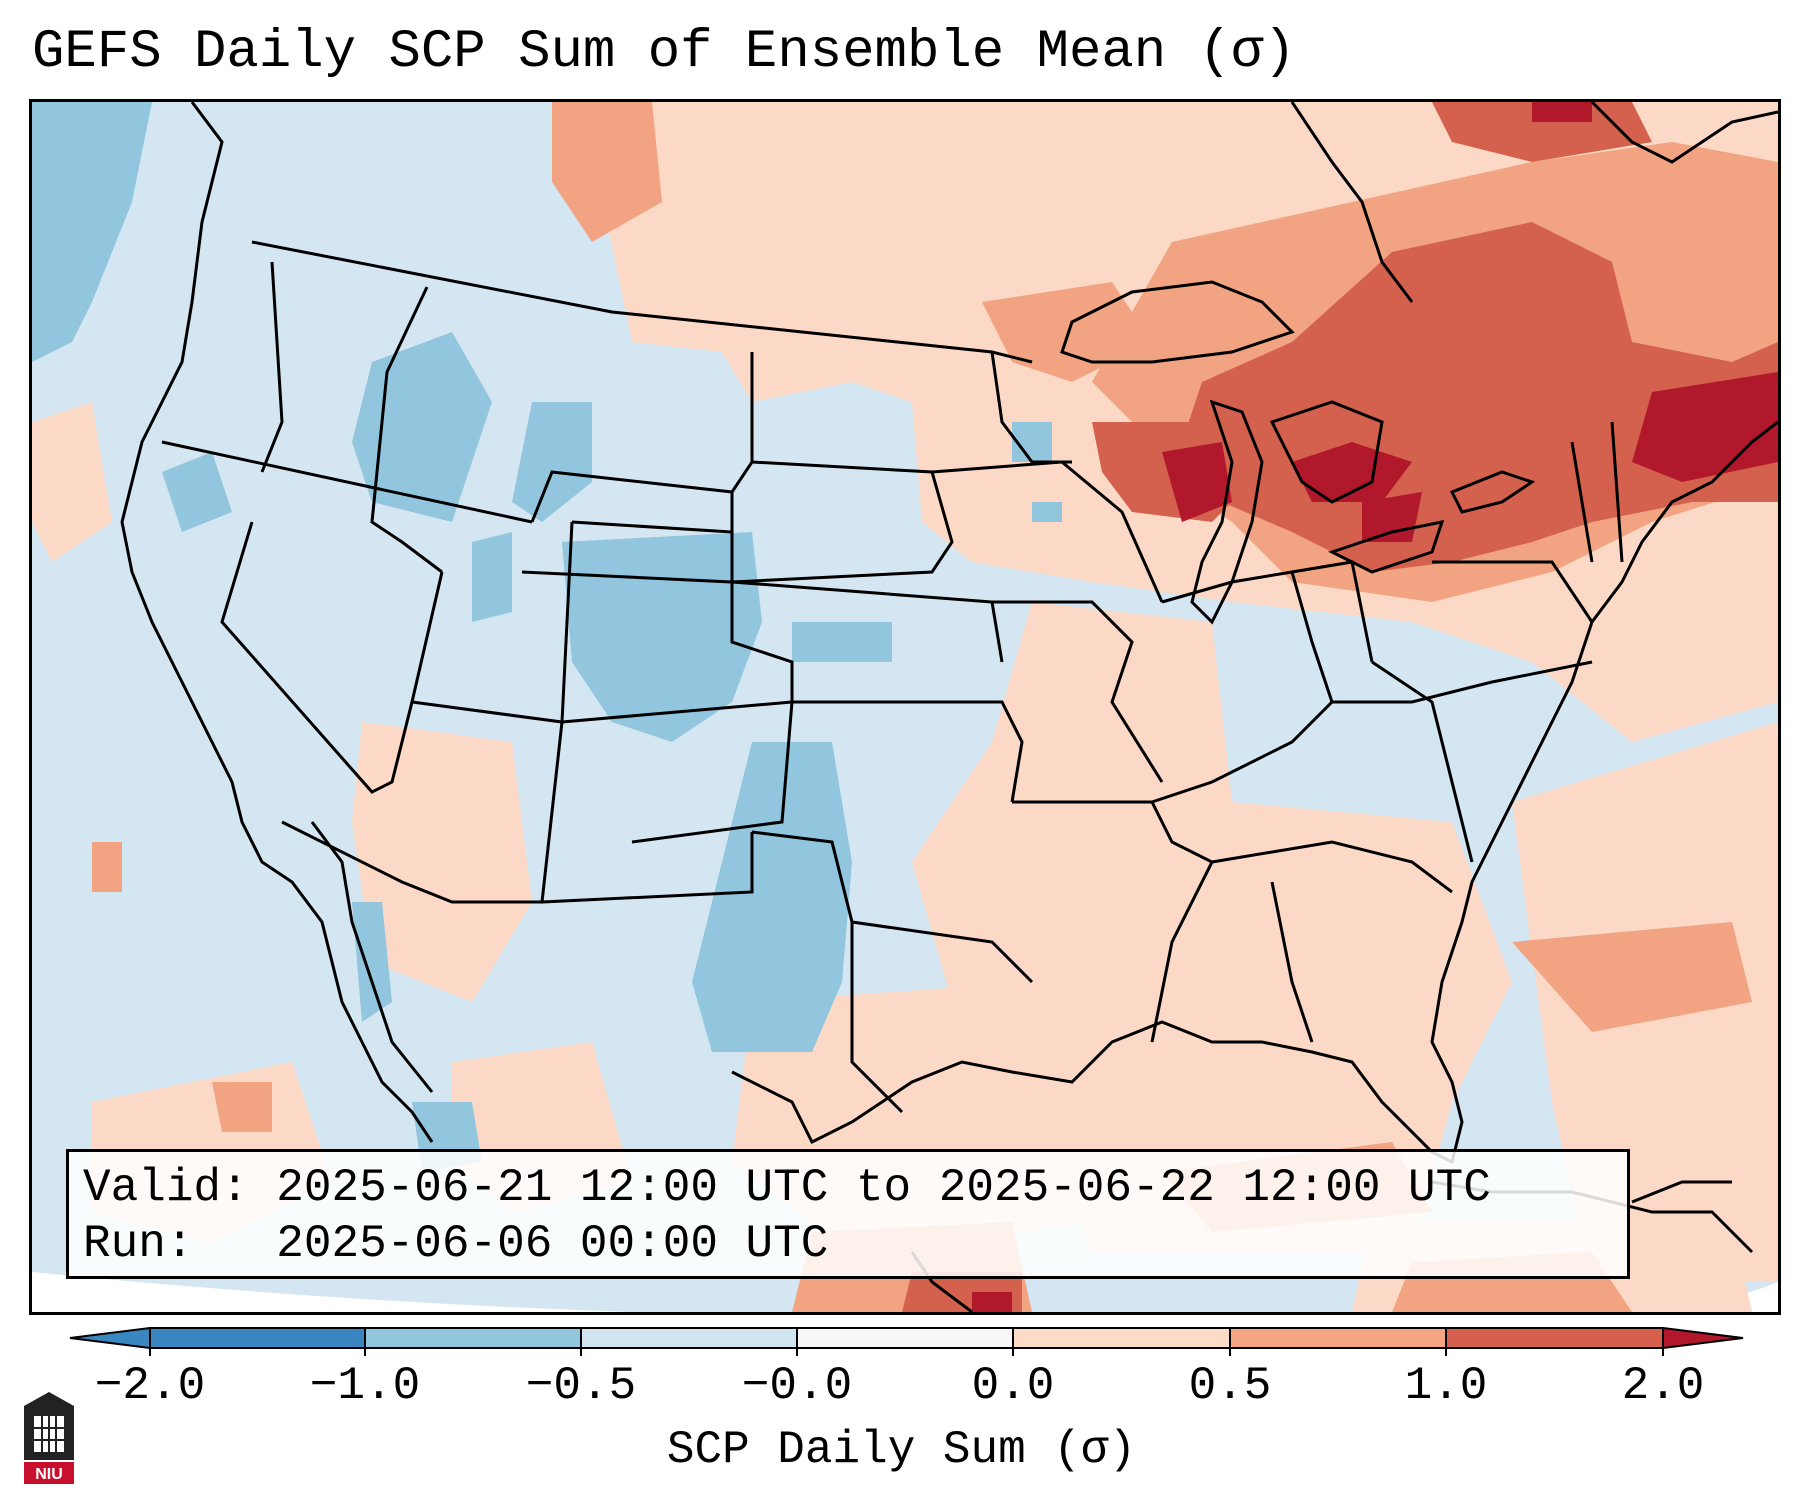  What do you see at coordinates (365, 1386) in the screenshot?
I see `colorbar-tick: −1.0` at bounding box center [365, 1386].